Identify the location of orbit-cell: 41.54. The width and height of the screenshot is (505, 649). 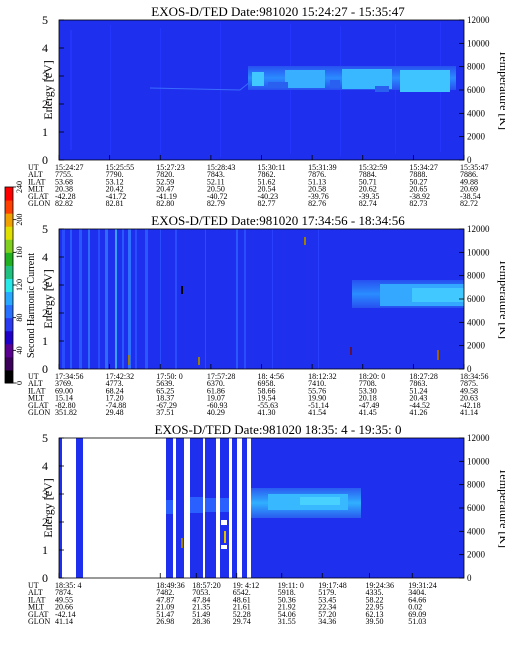
(317, 412).